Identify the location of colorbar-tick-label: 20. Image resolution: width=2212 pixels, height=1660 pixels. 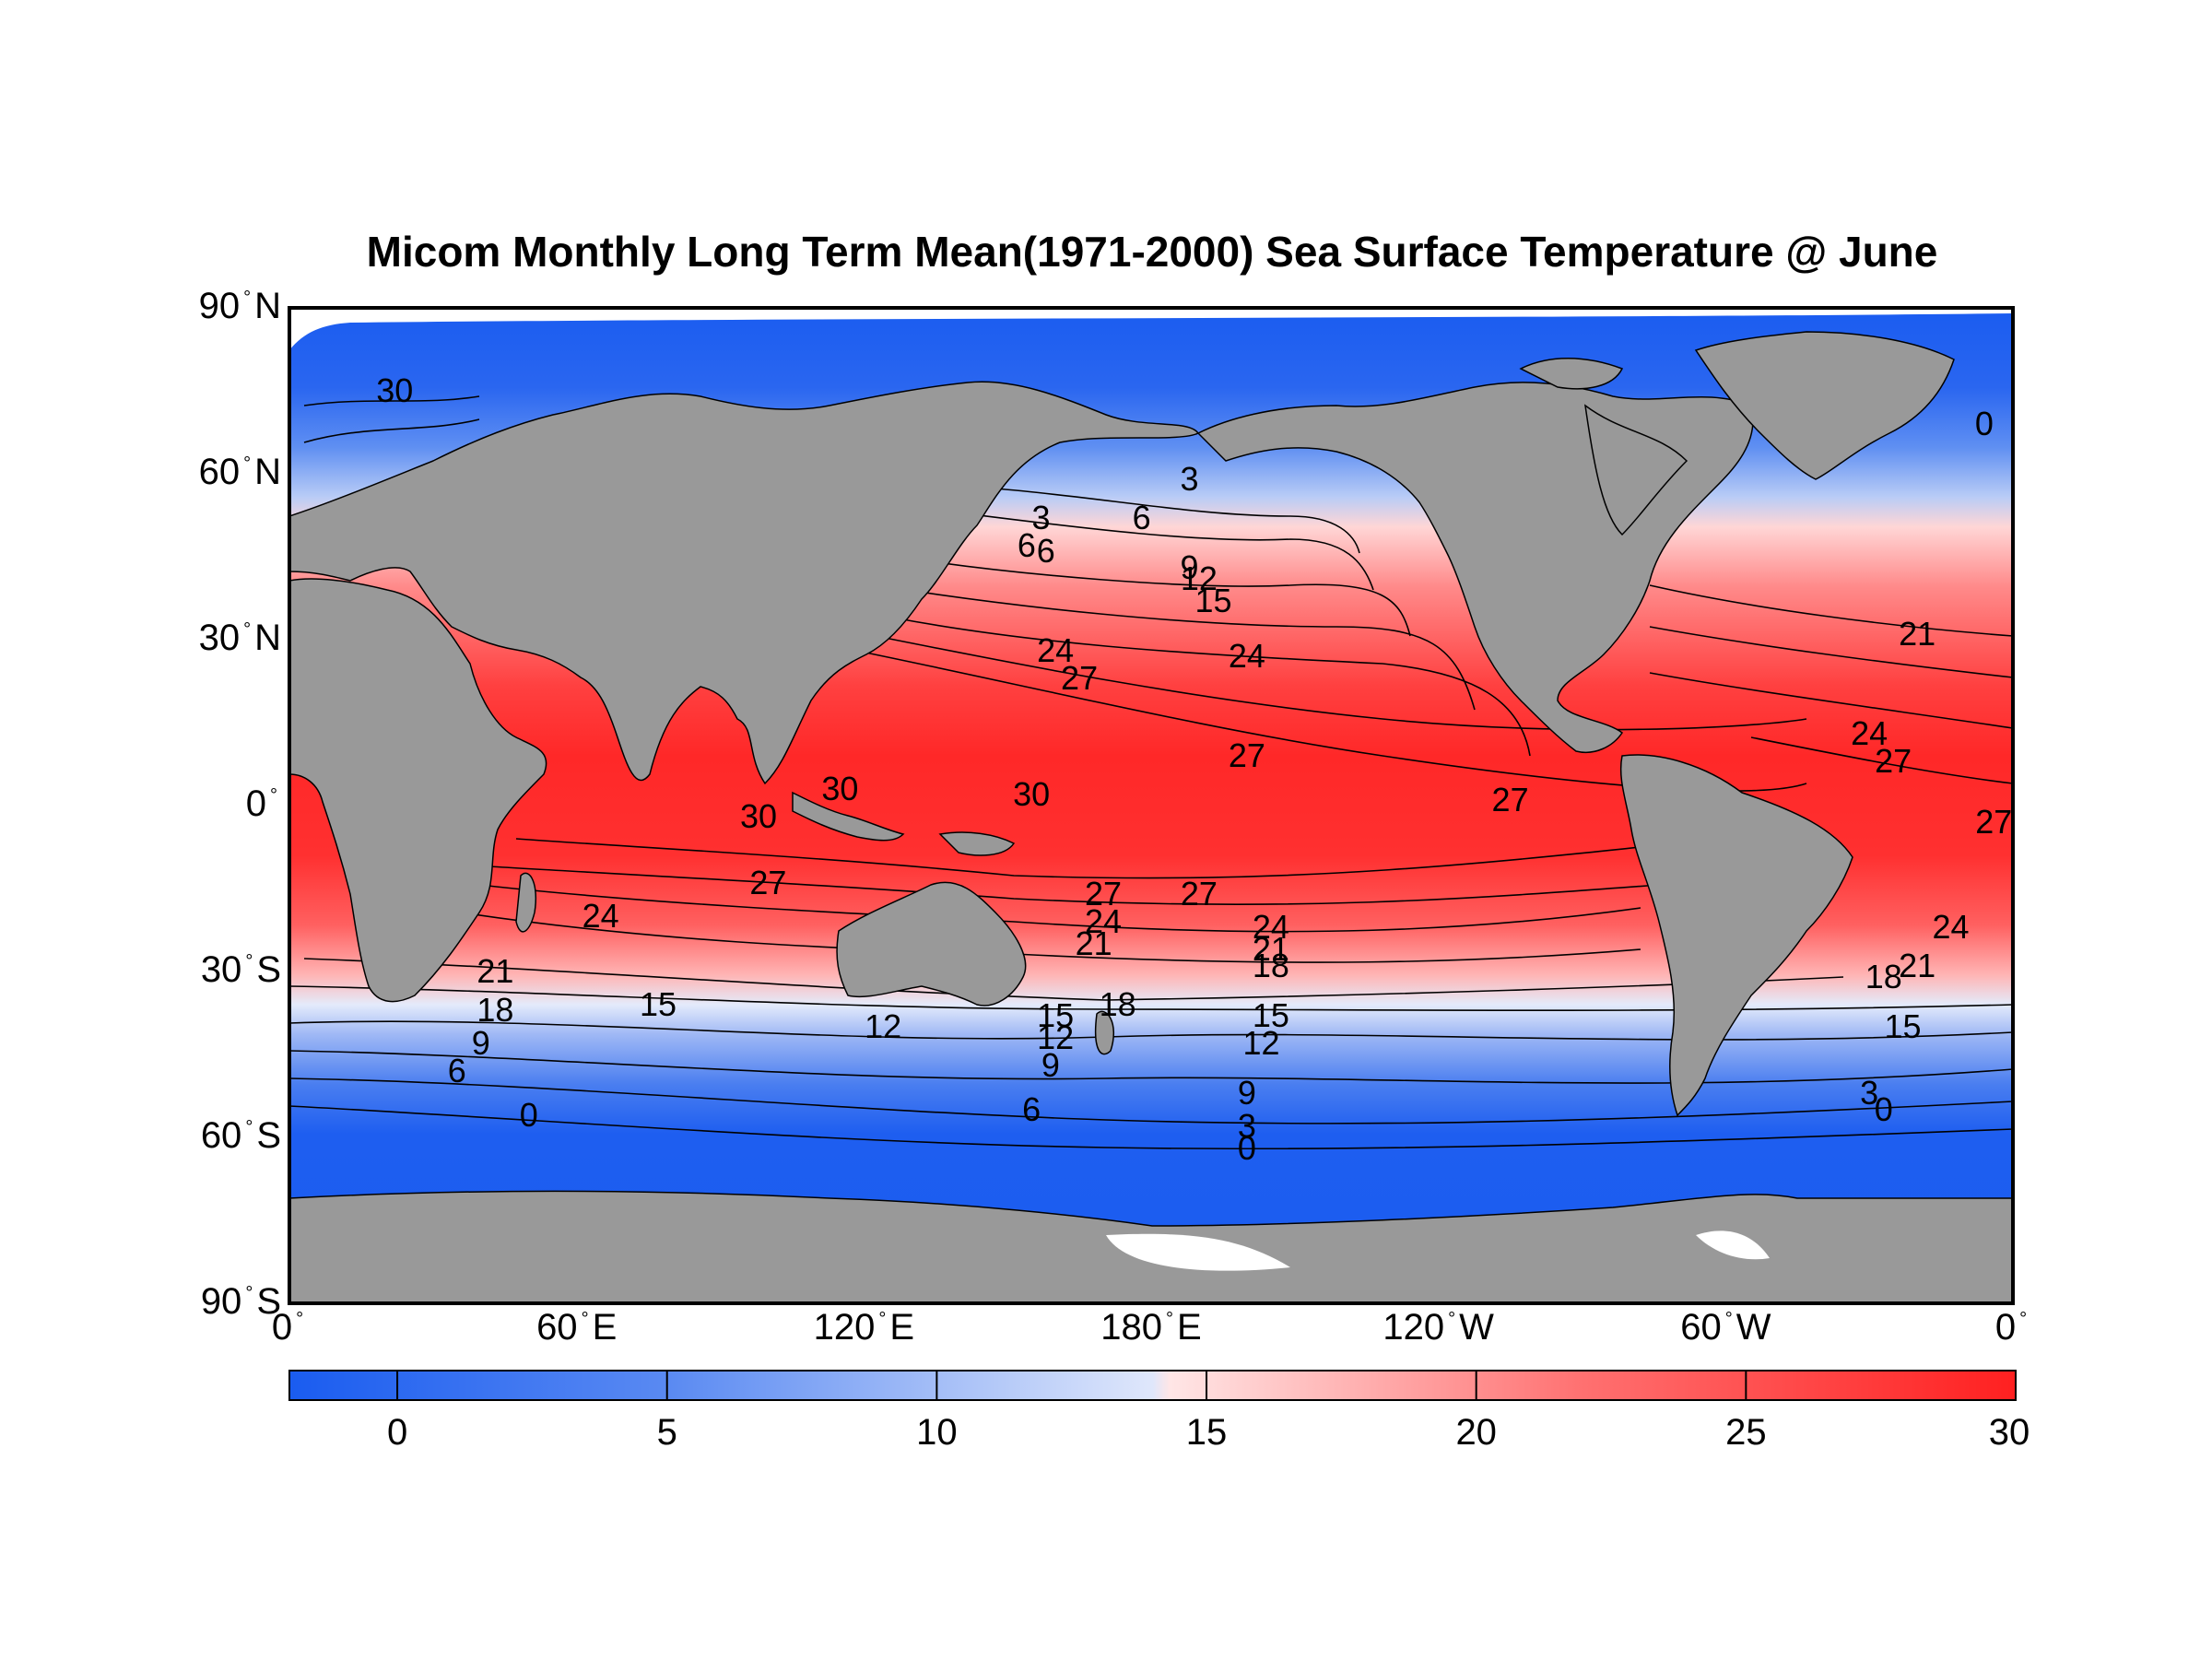
(1476, 1432).